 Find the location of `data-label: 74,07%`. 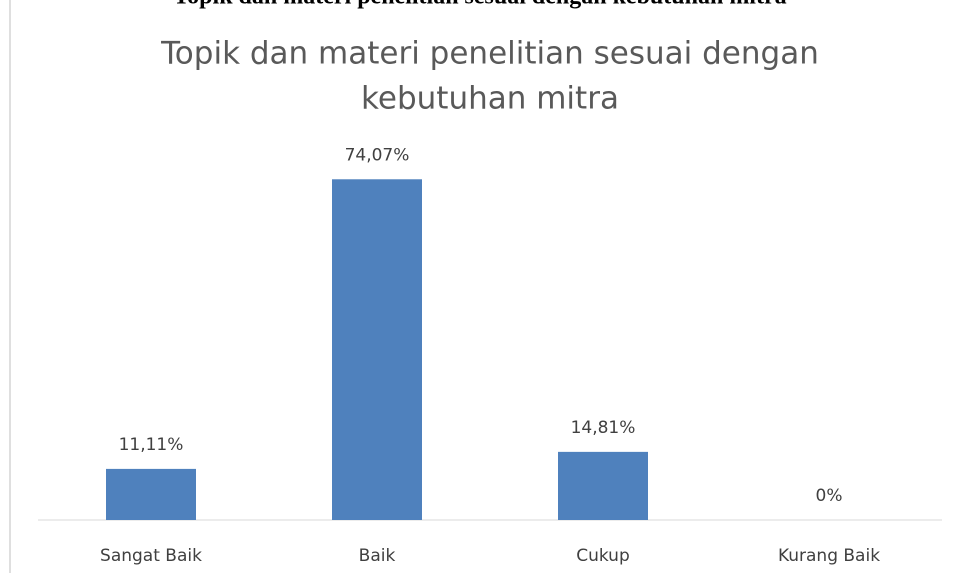

data-label: 74,07% is located at coordinates (377, 155).